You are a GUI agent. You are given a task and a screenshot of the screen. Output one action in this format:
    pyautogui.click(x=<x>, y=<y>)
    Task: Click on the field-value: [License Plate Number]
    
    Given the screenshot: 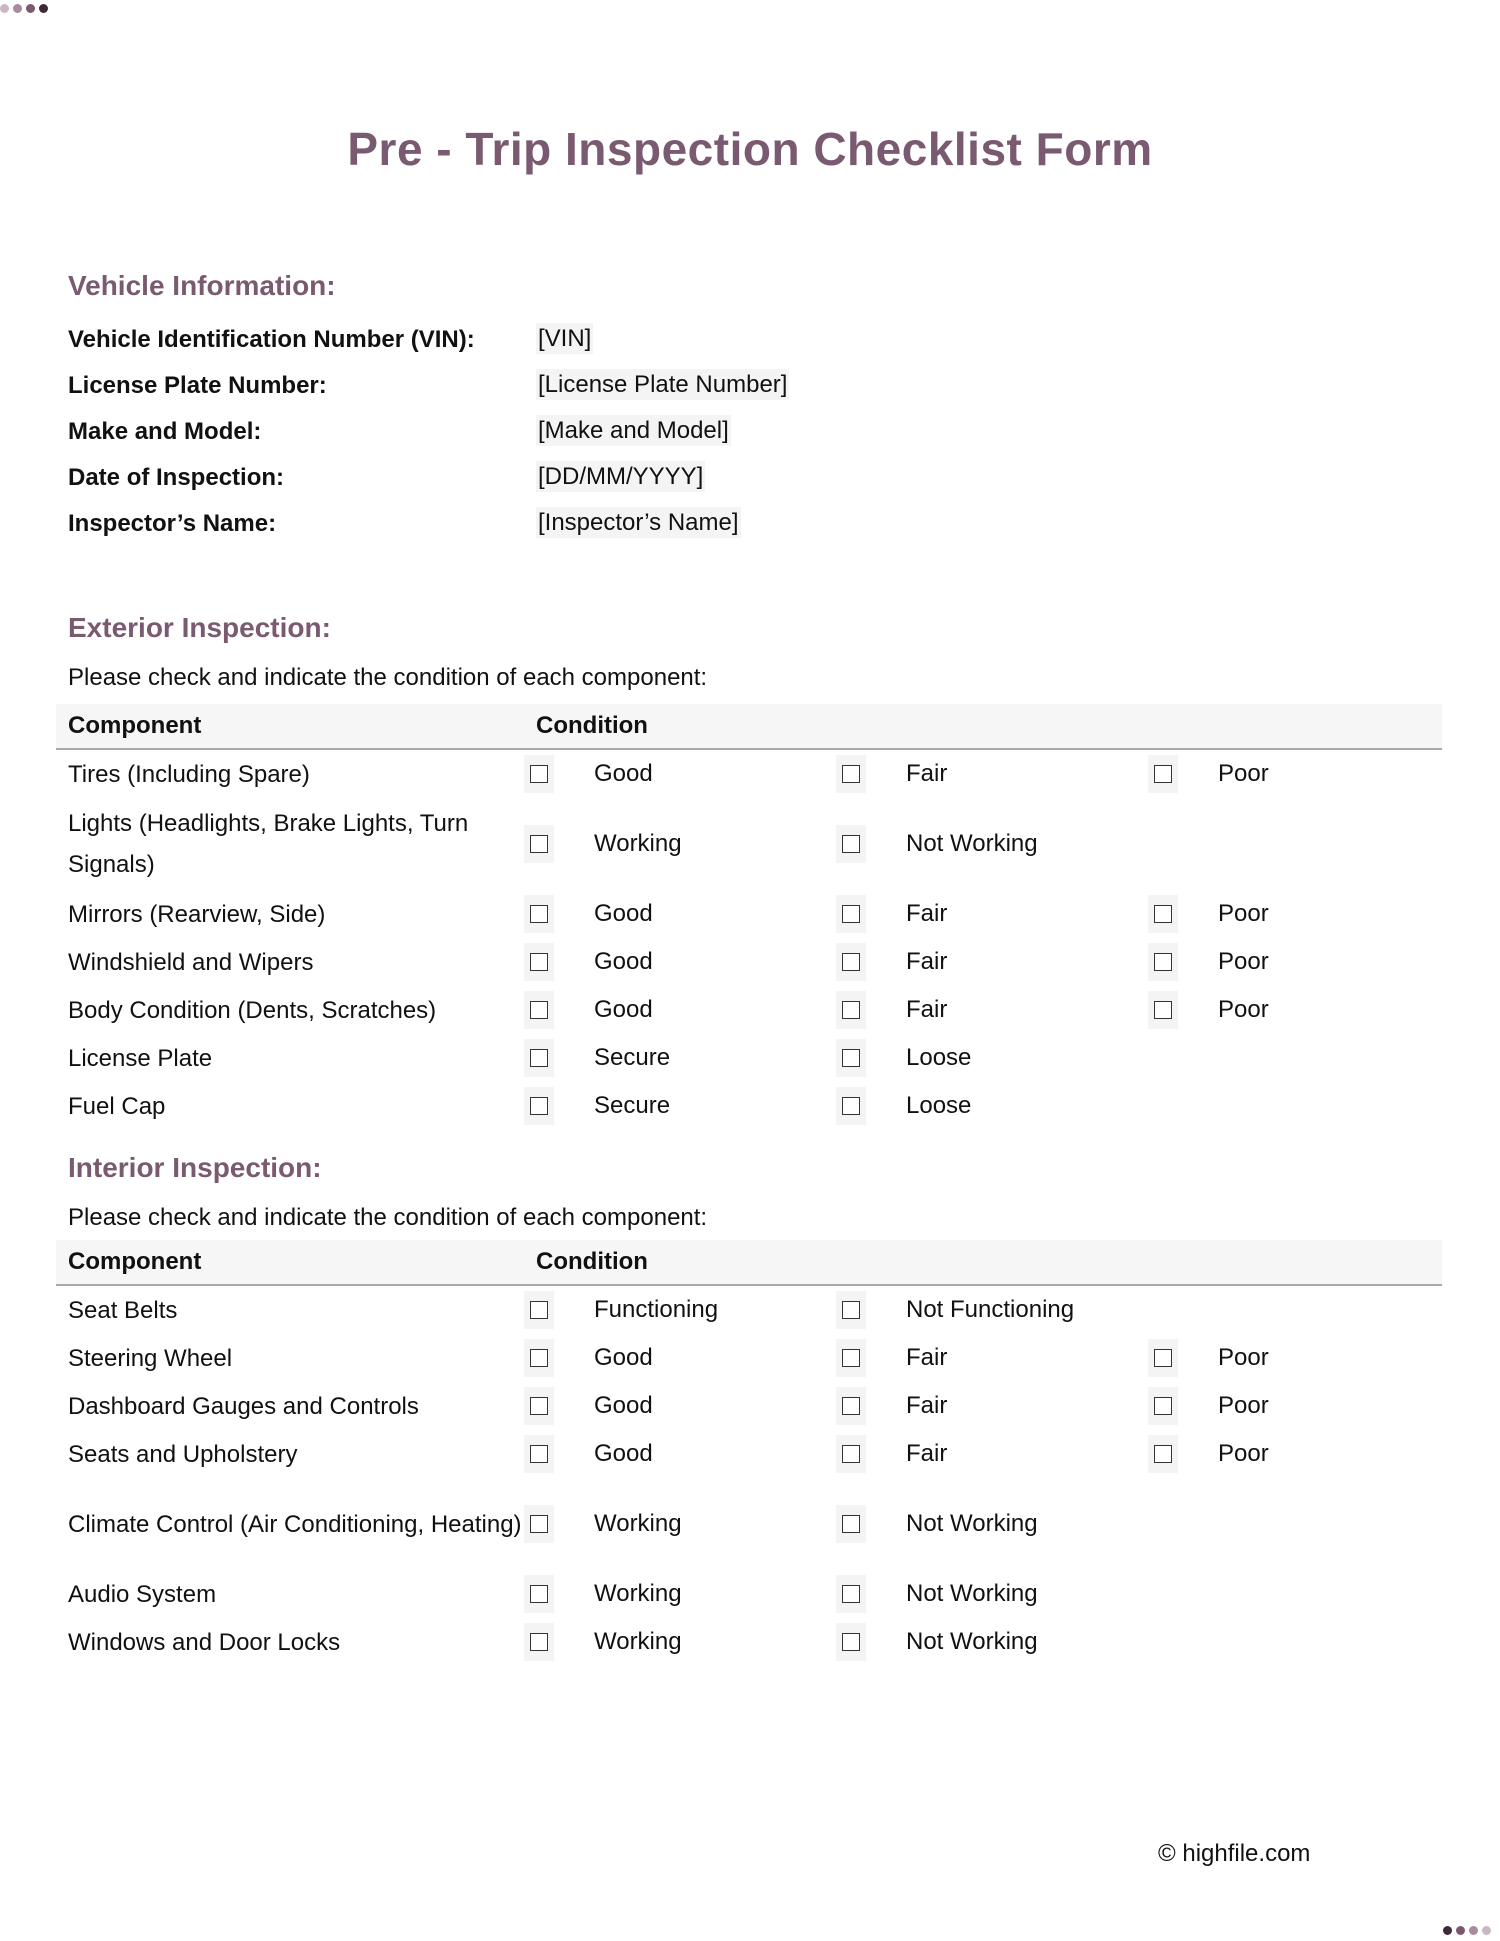 What is the action you would take?
    pyautogui.click(x=663, y=384)
    